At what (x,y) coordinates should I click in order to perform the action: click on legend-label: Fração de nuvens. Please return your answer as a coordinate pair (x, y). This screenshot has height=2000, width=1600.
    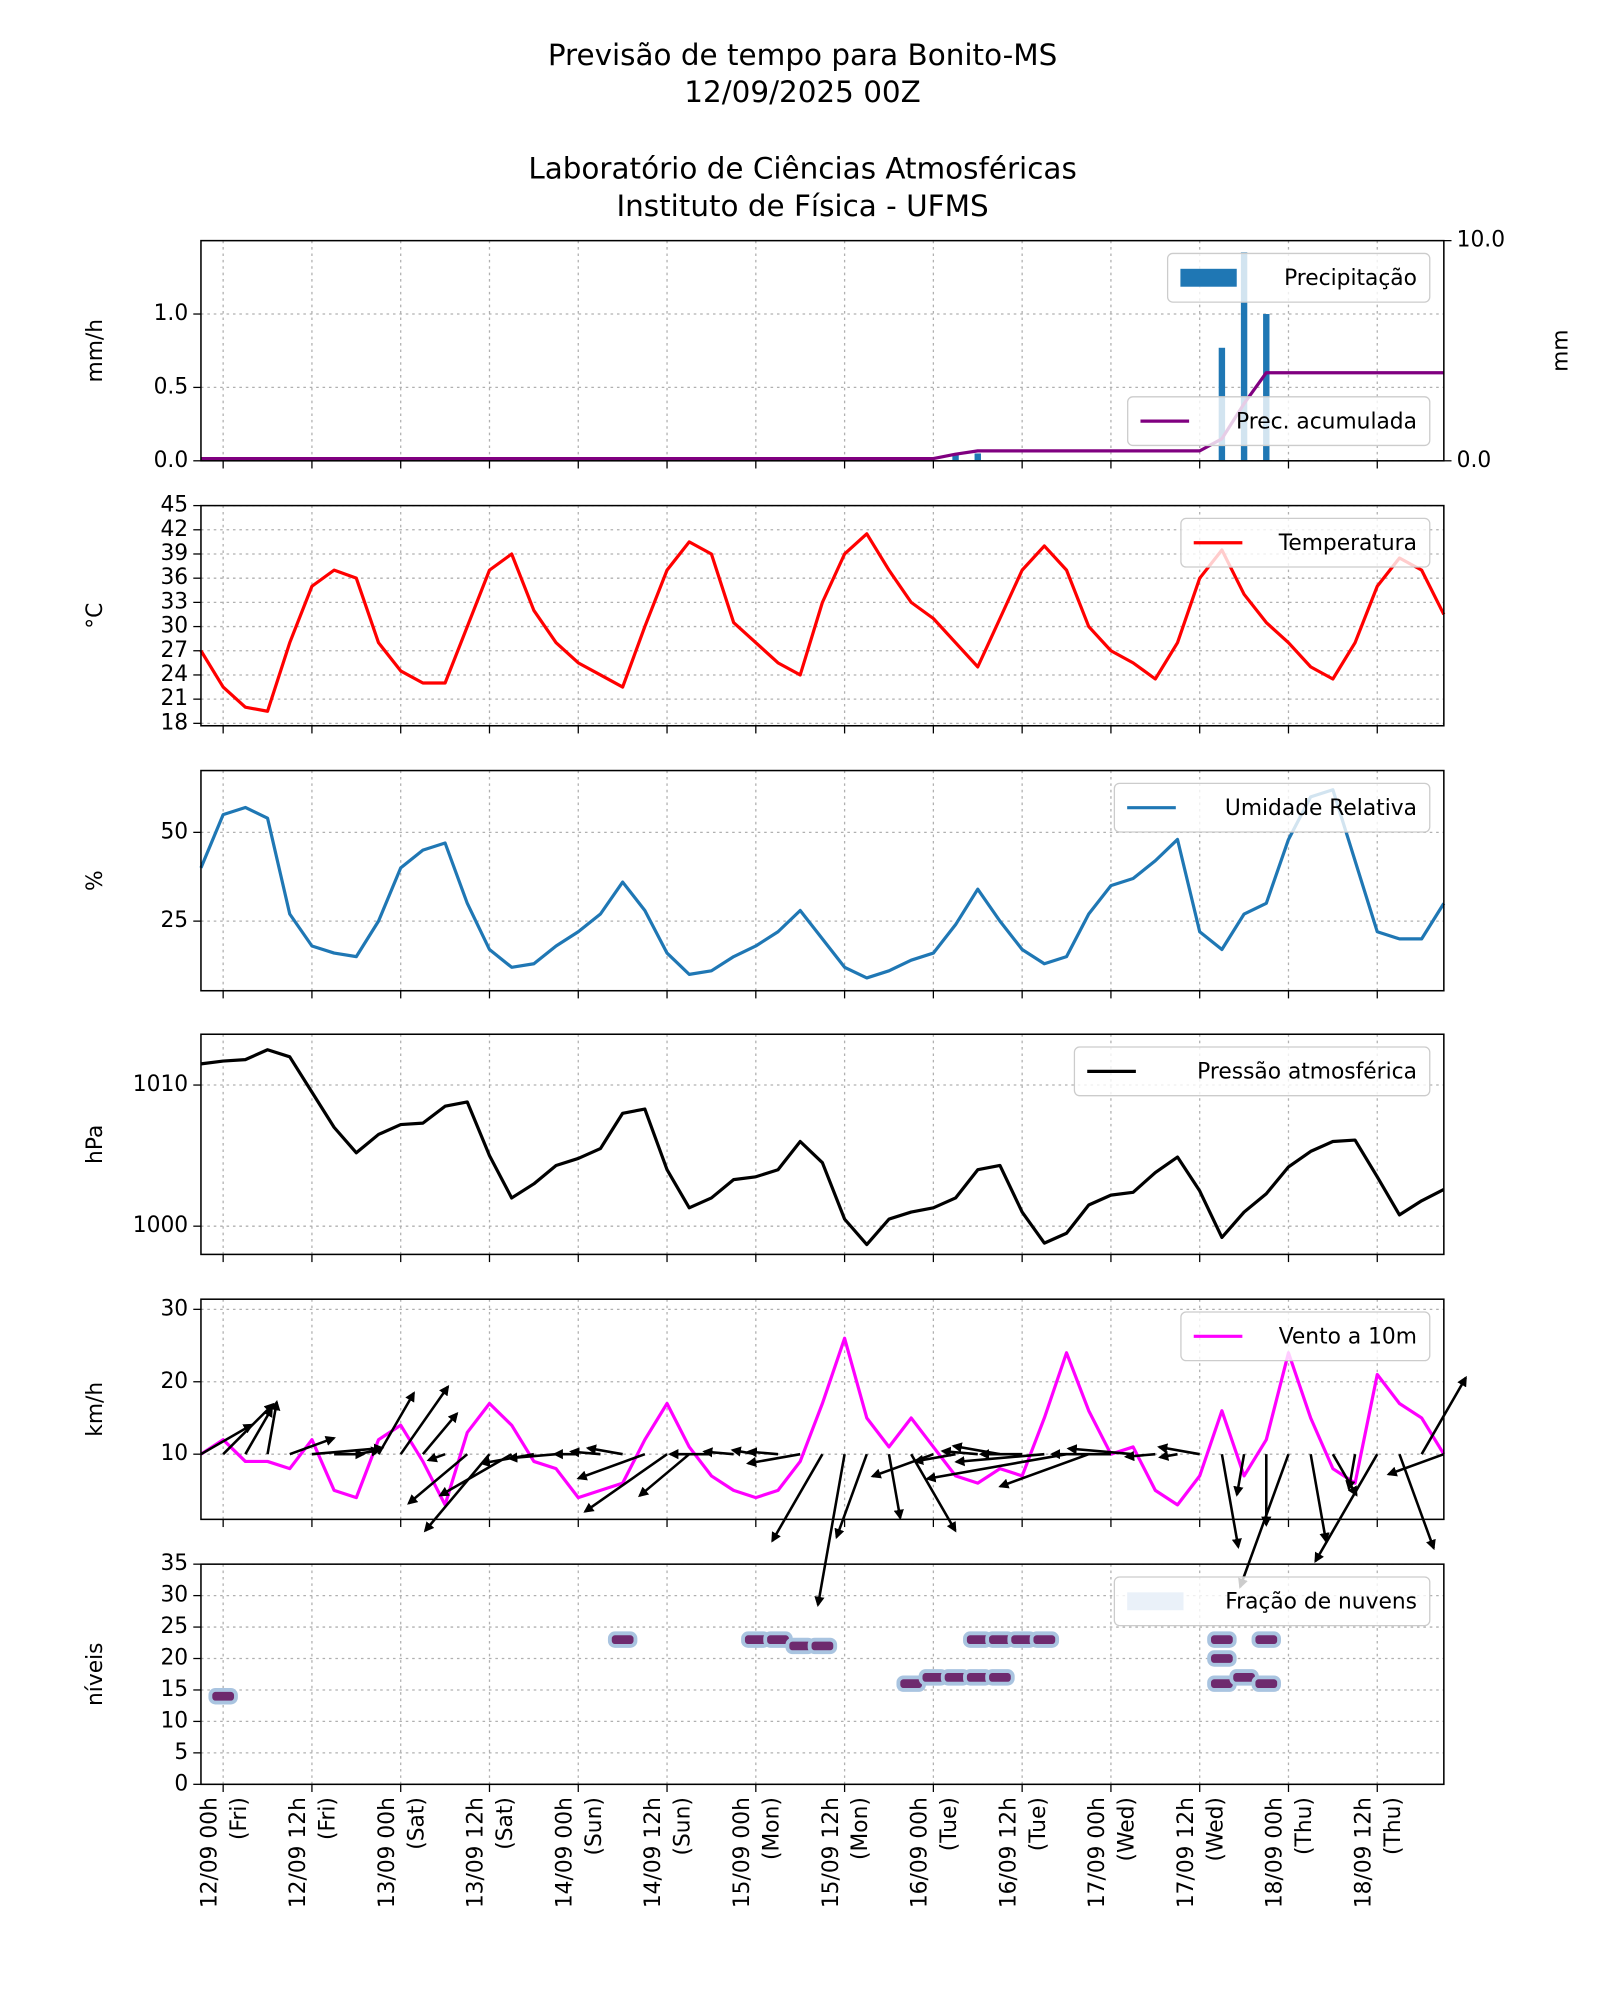
    Looking at the image, I should click on (1321, 1602).